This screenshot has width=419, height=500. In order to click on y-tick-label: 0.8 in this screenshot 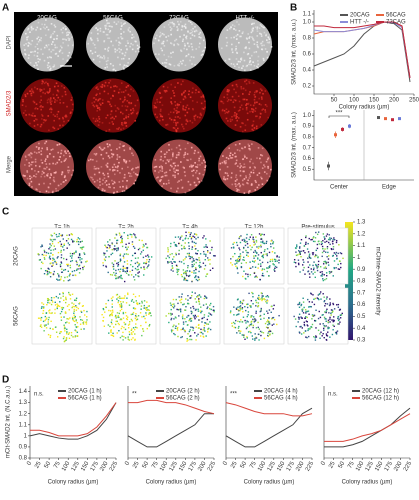, I will do `click(307, 39)`.